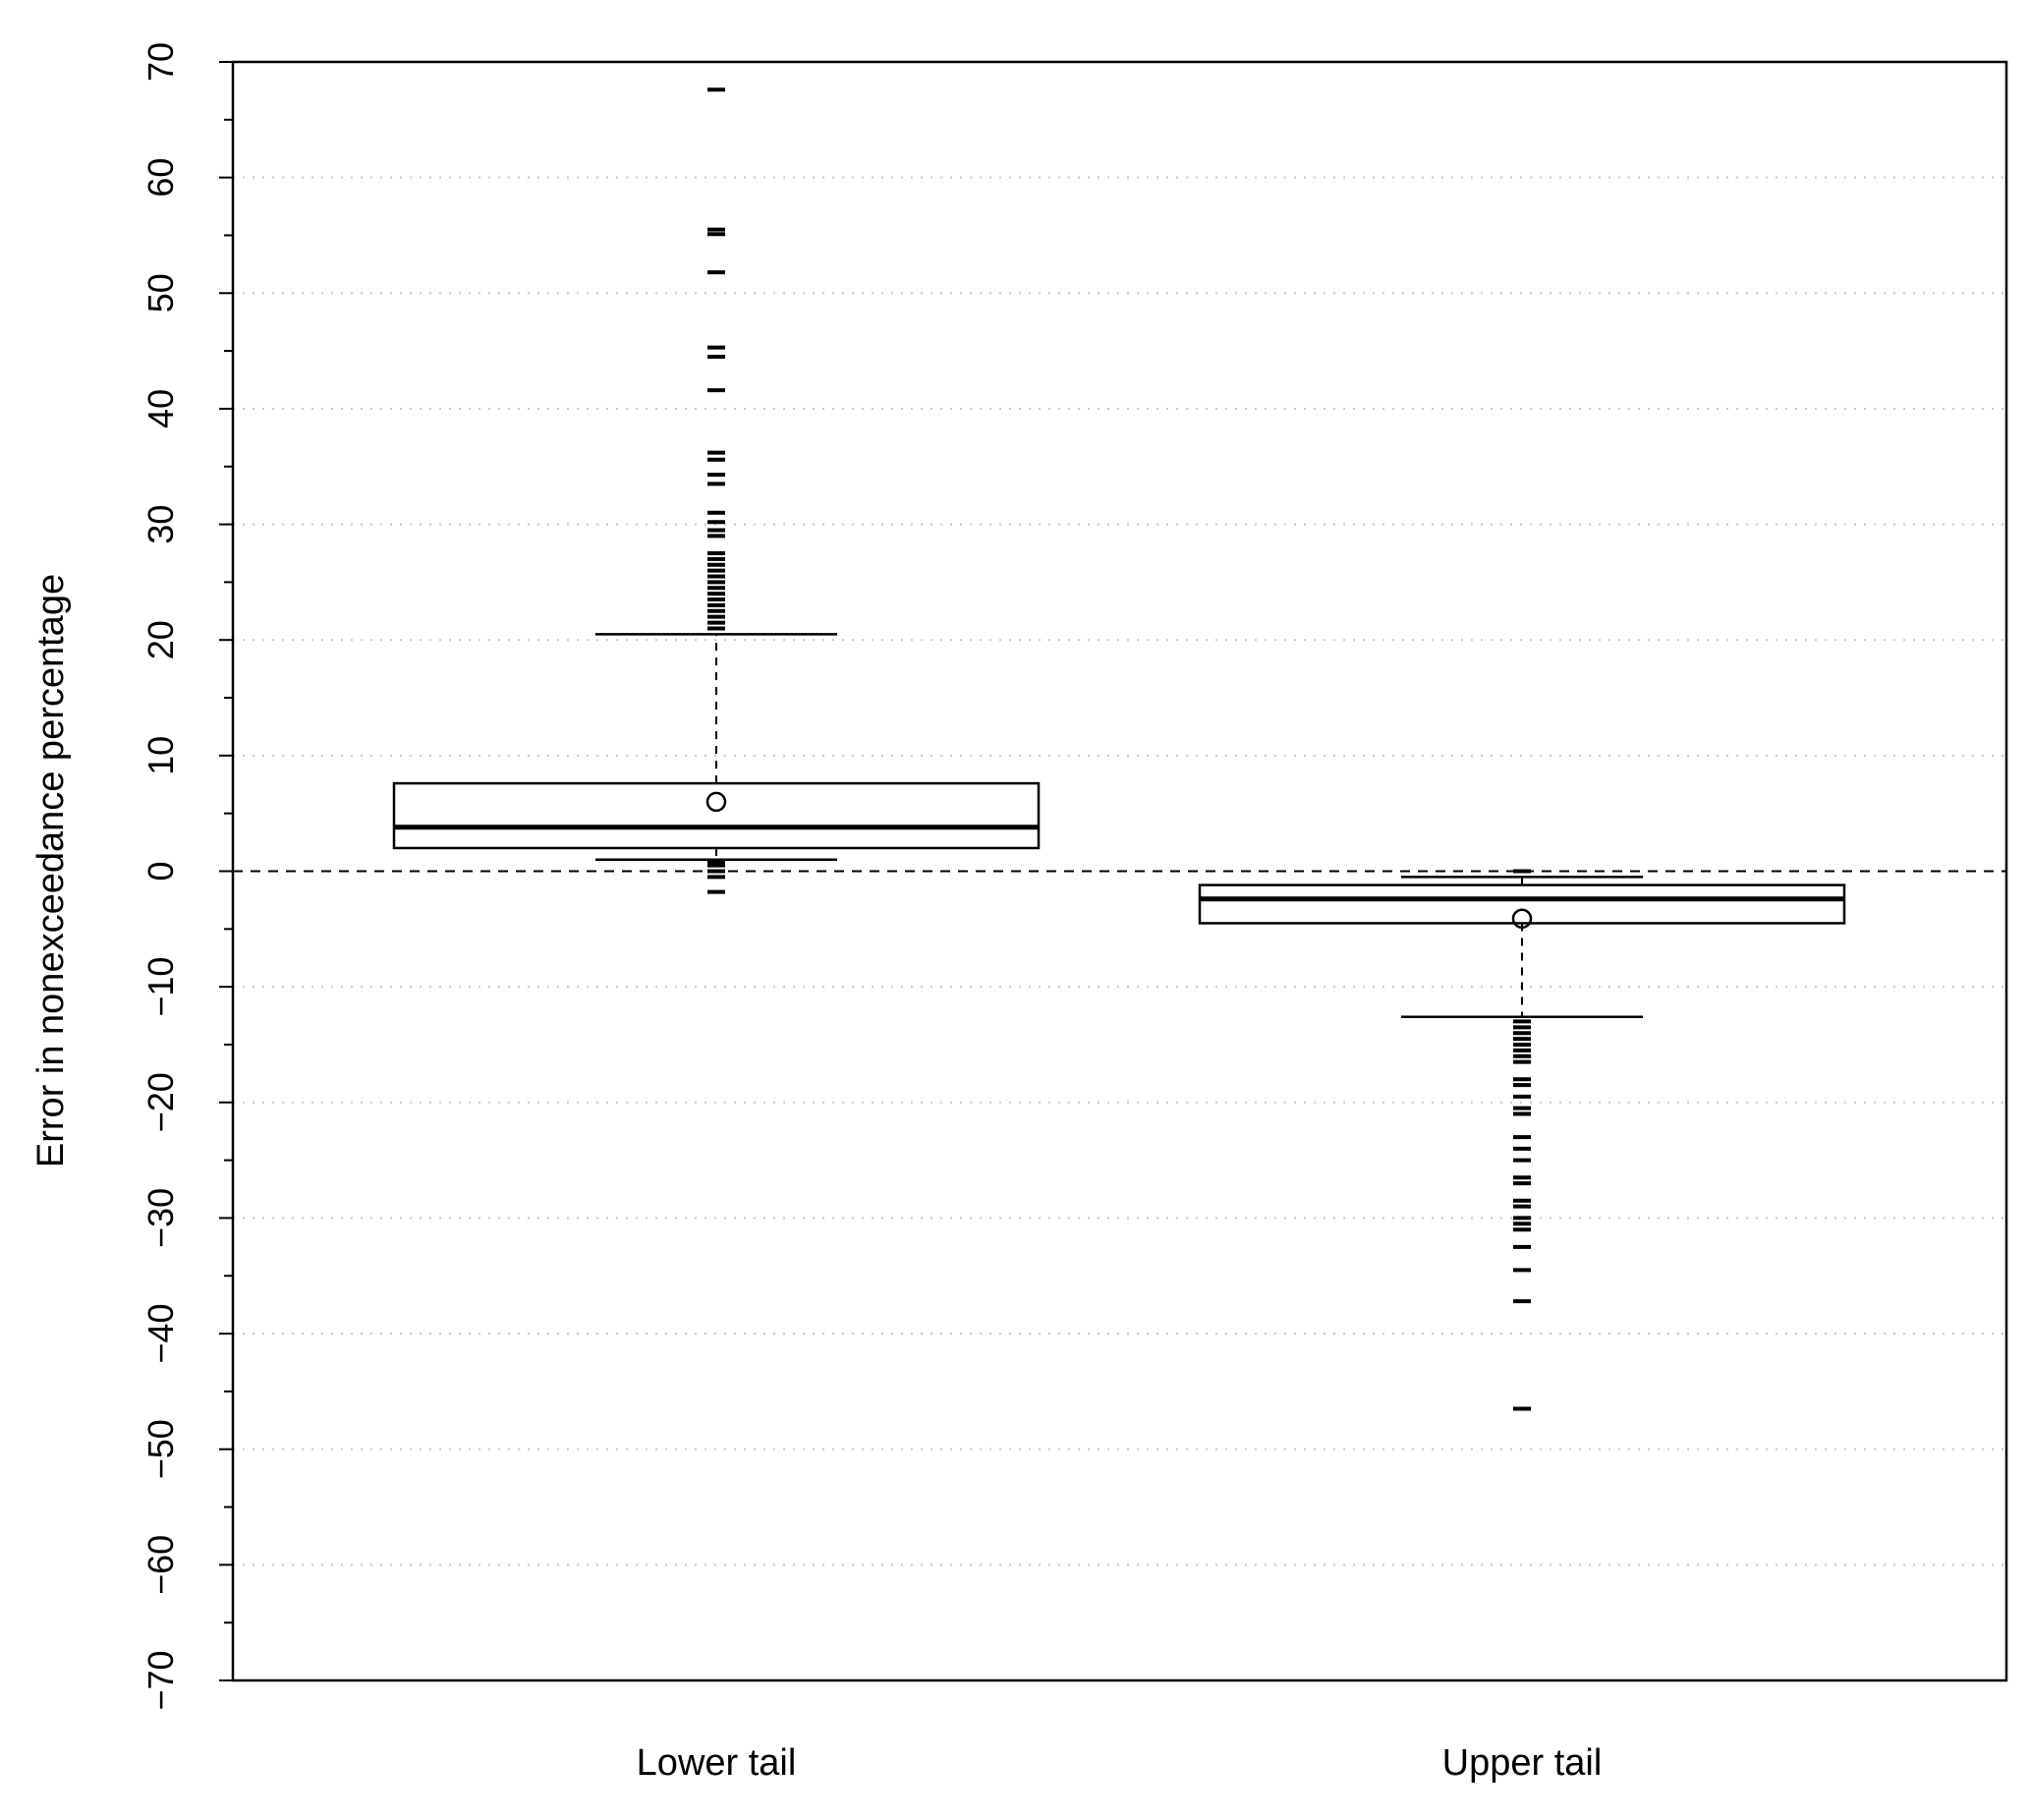 This screenshot has width=2030, height=1820. I want to click on y-tick-label: −40, so click(161, 1334).